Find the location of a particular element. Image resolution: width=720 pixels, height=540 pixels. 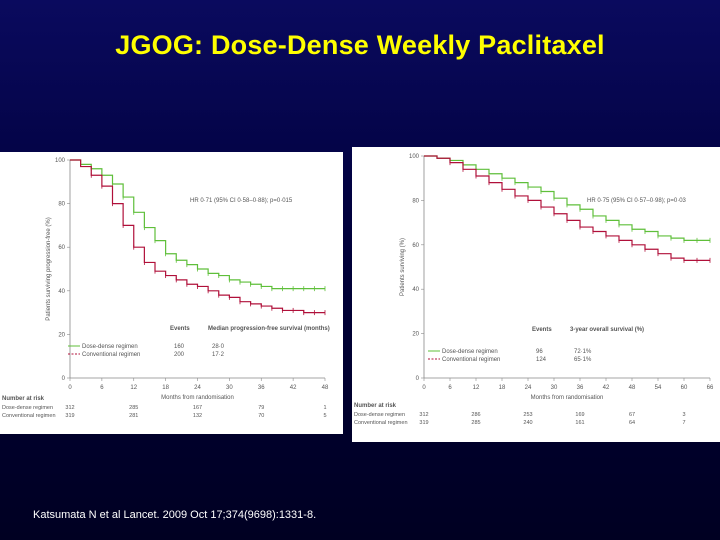

at-risk-value: 240 is located at coordinates (527, 423).